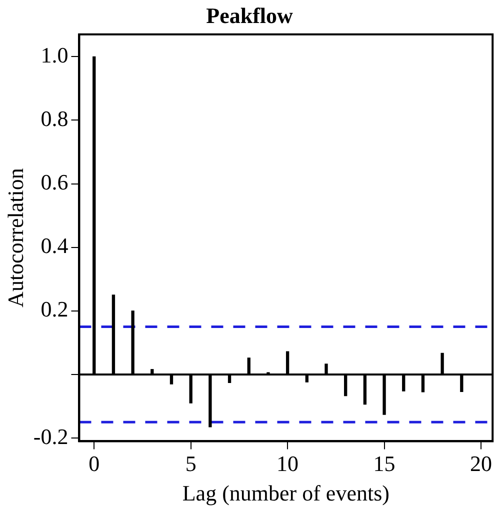 The image size is (495, 512). What do you see at coordinates (190, 463) in the screenshot?
I see `x-tick-label: 5` at bounding box center [190, 463].